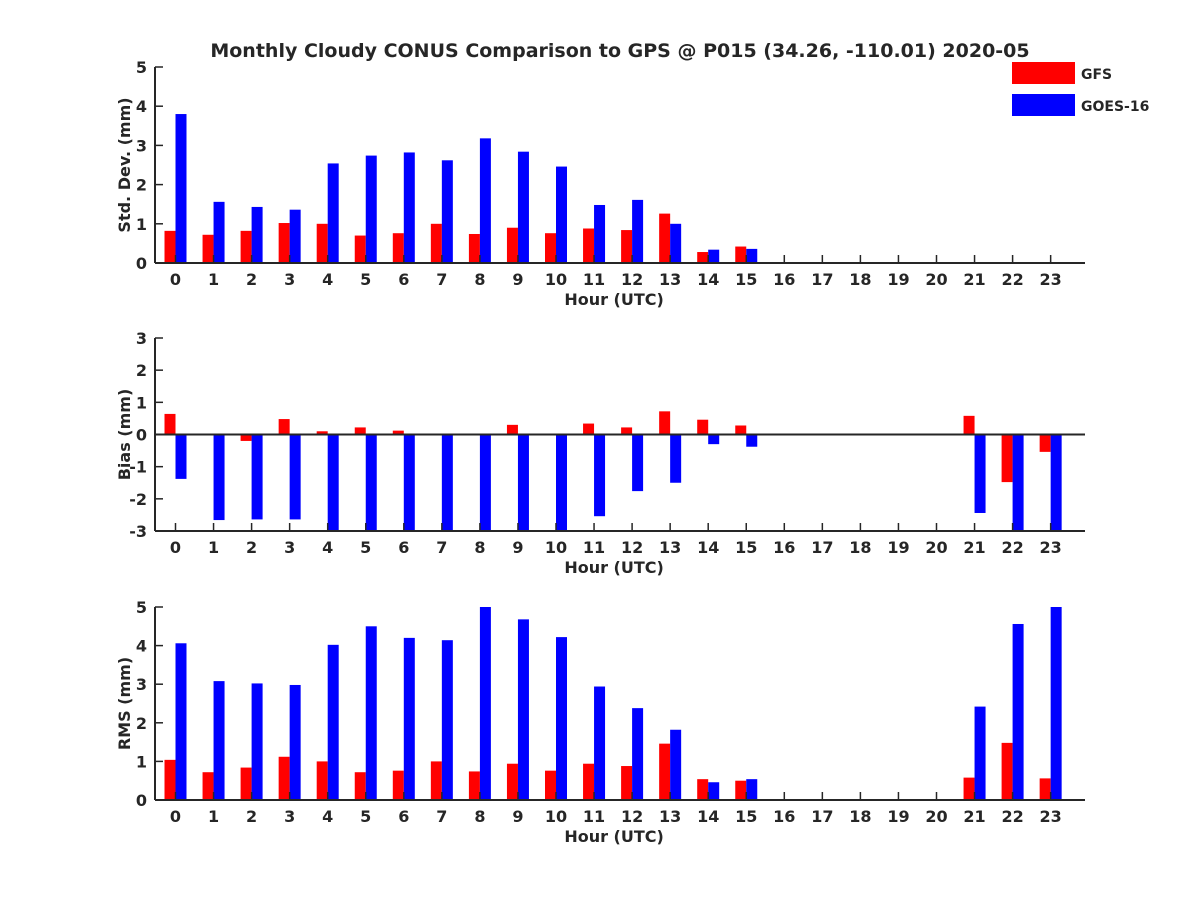 Image resolution: width=1200 pixels, height=900 pixels. What do you see at coordinates (251, 547) in the screenshot?
I see `x-tick-label: 2` at bounding box center [251, 547].